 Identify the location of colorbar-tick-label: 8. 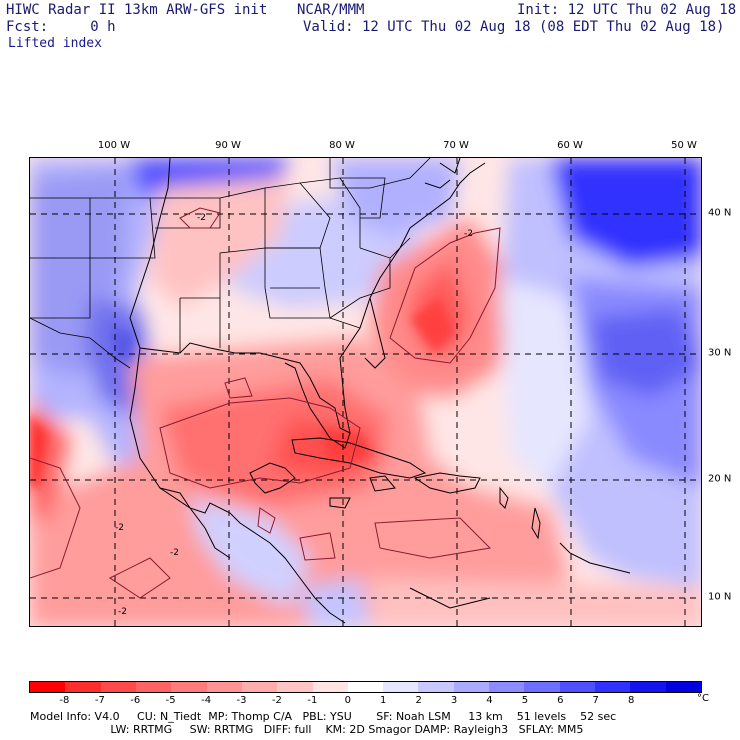
(631, 700).